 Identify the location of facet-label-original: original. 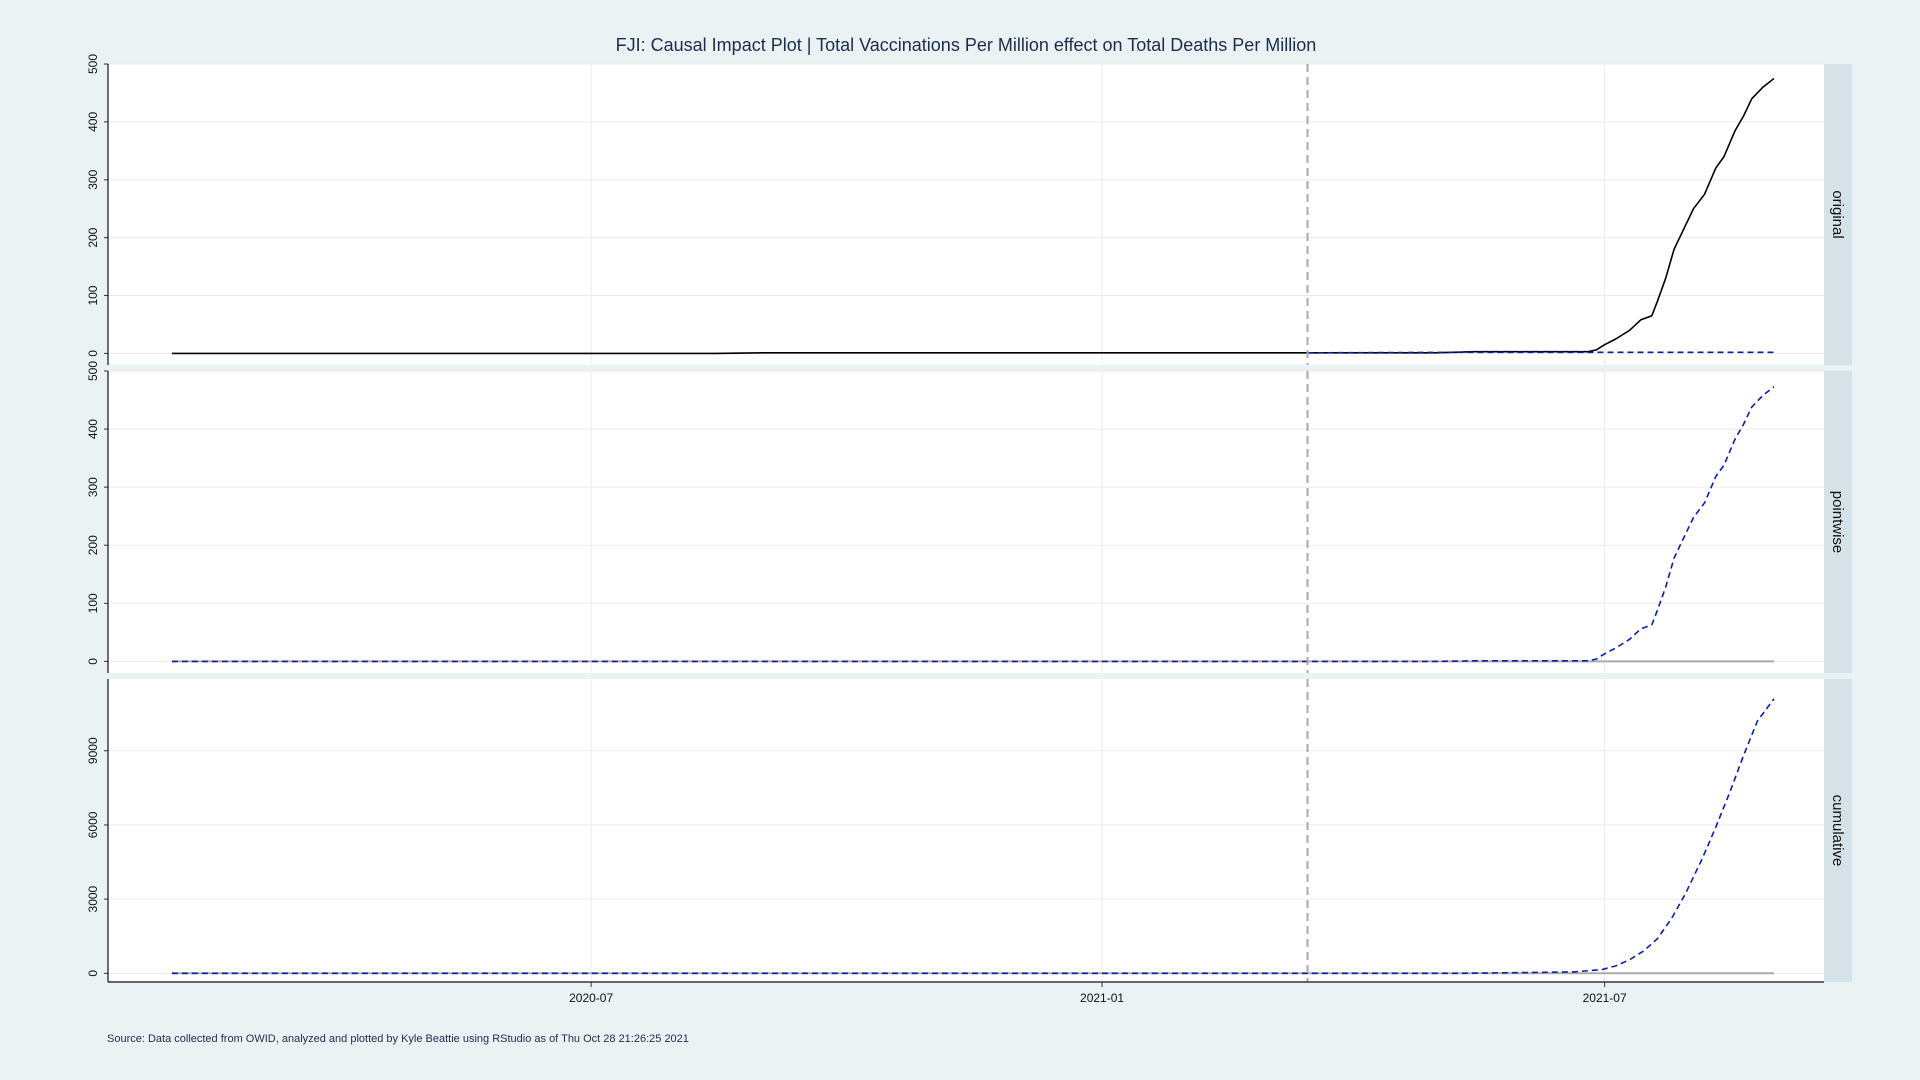
(1837, 214).